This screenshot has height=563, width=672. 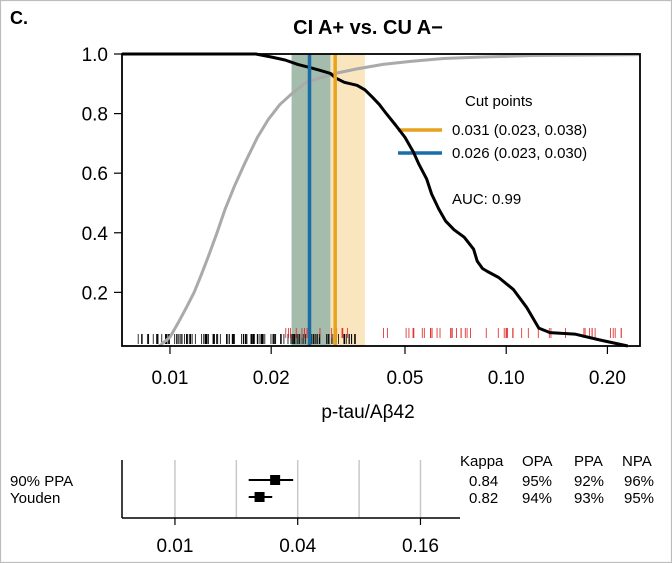 What do you see at coordinates (19, 18) in the screenshot?
I see `panel-label: C.` at bounding box center [19, 18].